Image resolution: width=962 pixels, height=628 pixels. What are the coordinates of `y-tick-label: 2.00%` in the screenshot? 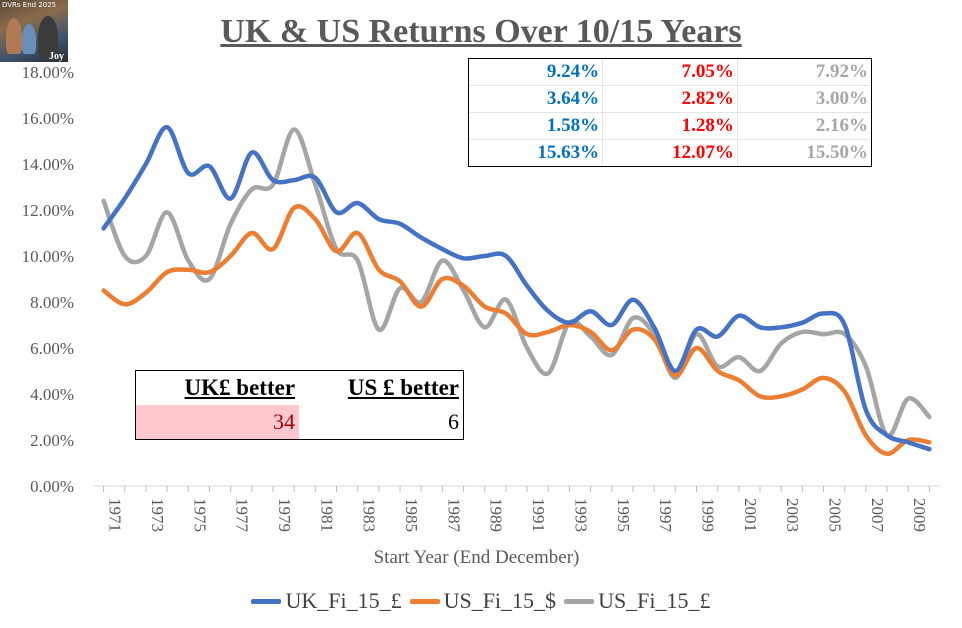 It's located at (52, 440).